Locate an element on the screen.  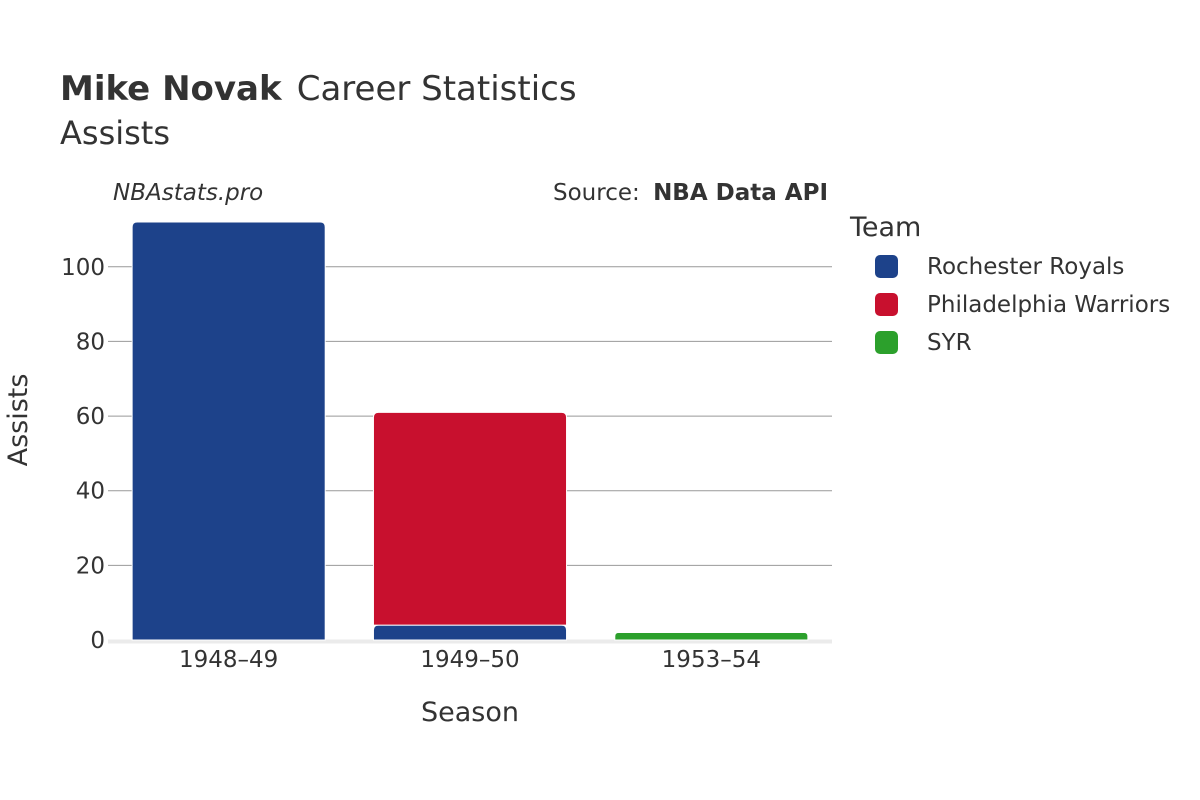
y-tick-label: 40 is located at coordinates (90, 492).